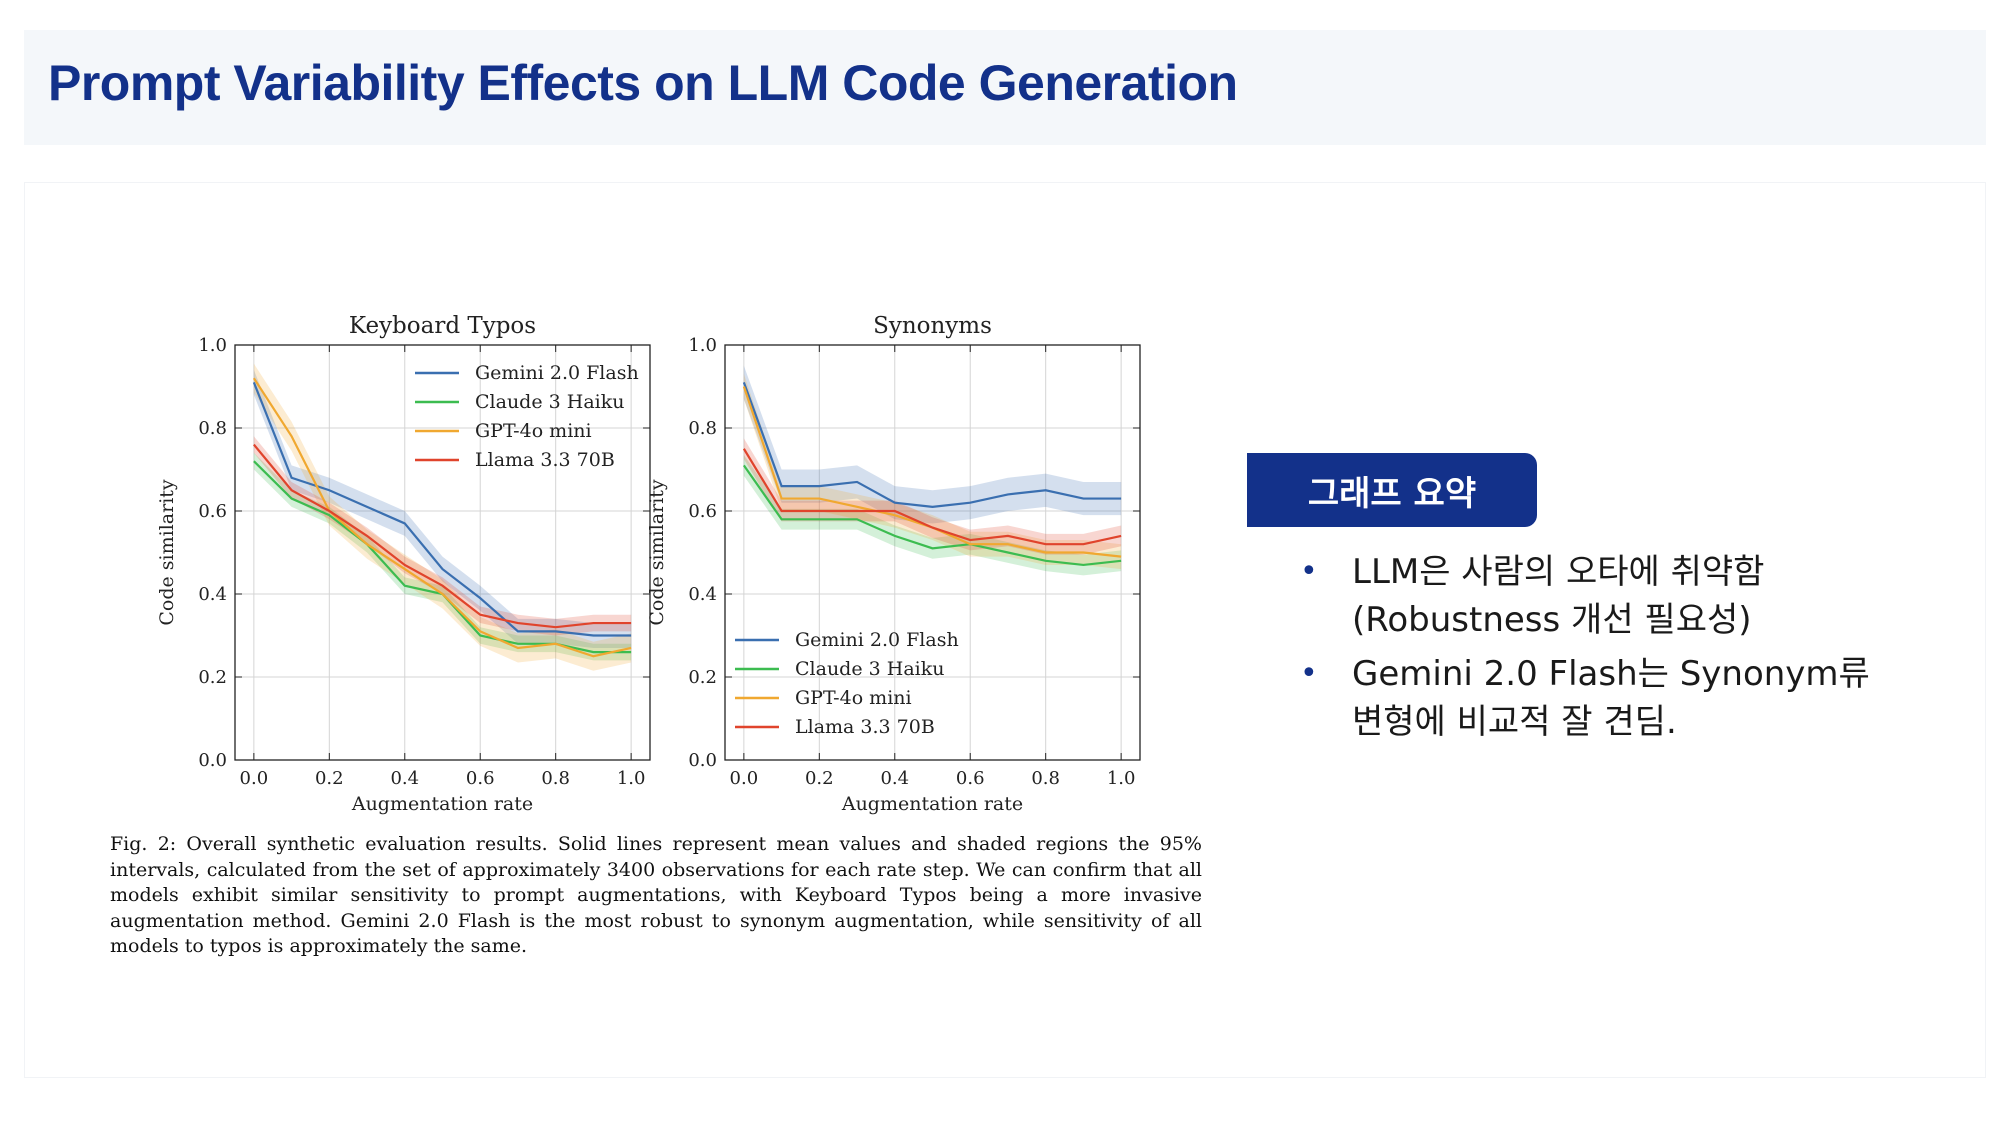  I want to click on chart-title: Synonyms, so click(932, 326).